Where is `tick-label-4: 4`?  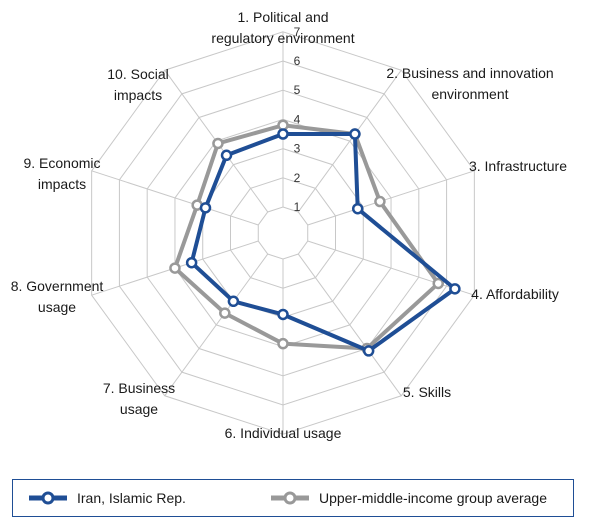
tick-label-4: 4 is located at coordinates (297, 119).